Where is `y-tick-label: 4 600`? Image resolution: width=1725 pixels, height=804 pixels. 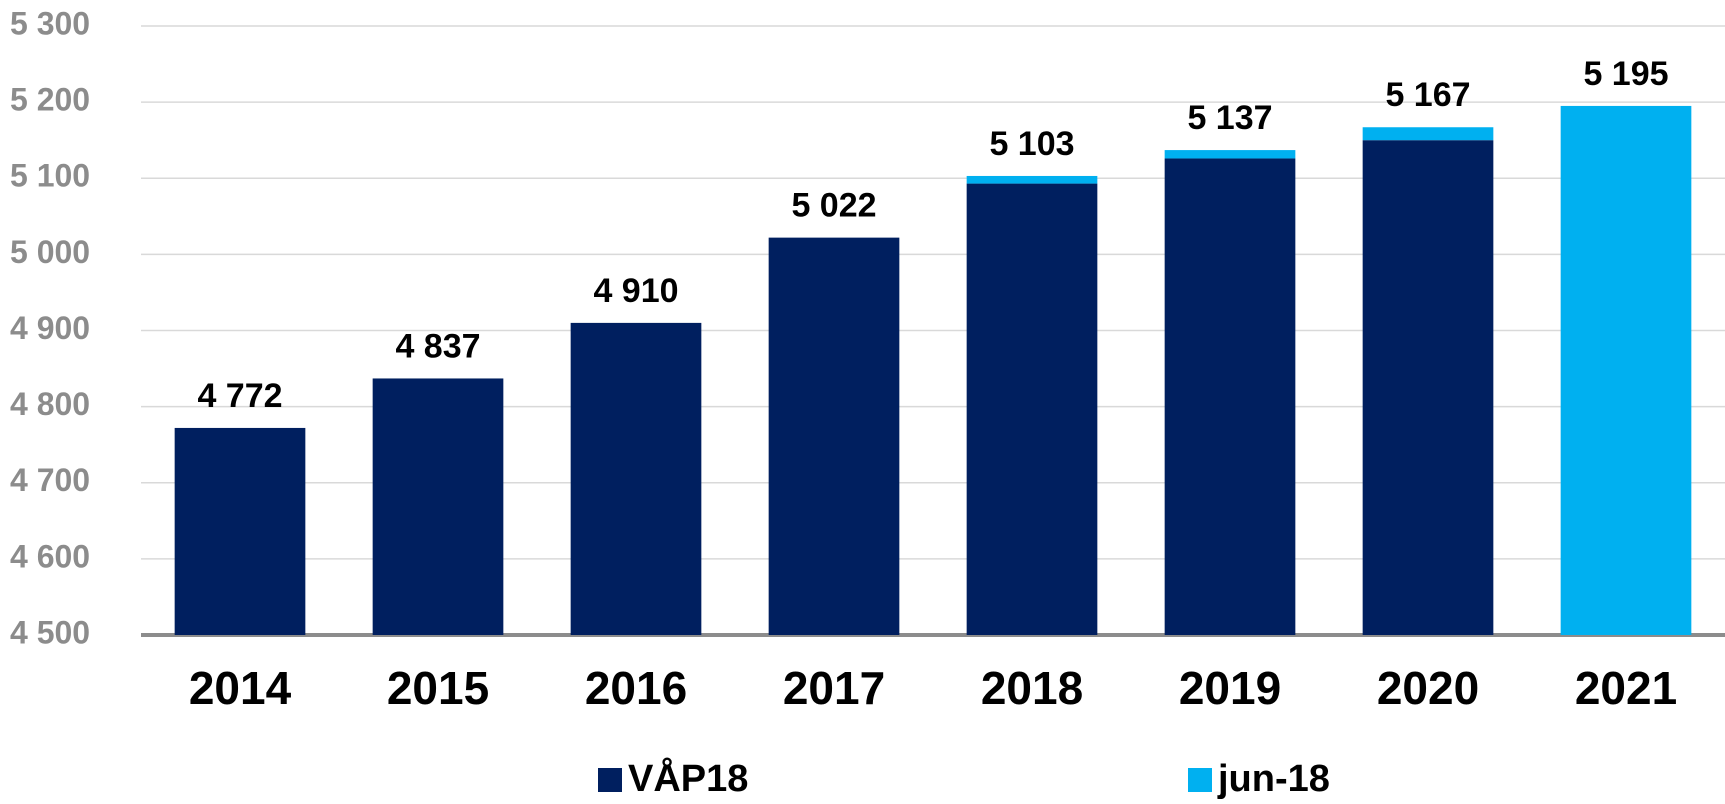
y-tick-label: 4 600 is located at coordinates (50, 556).